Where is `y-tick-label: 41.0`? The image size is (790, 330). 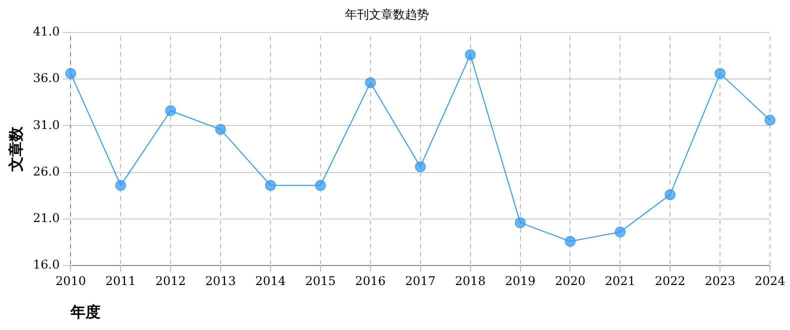
y-tick-label: 41.0 is located at coordinates (46, 31).